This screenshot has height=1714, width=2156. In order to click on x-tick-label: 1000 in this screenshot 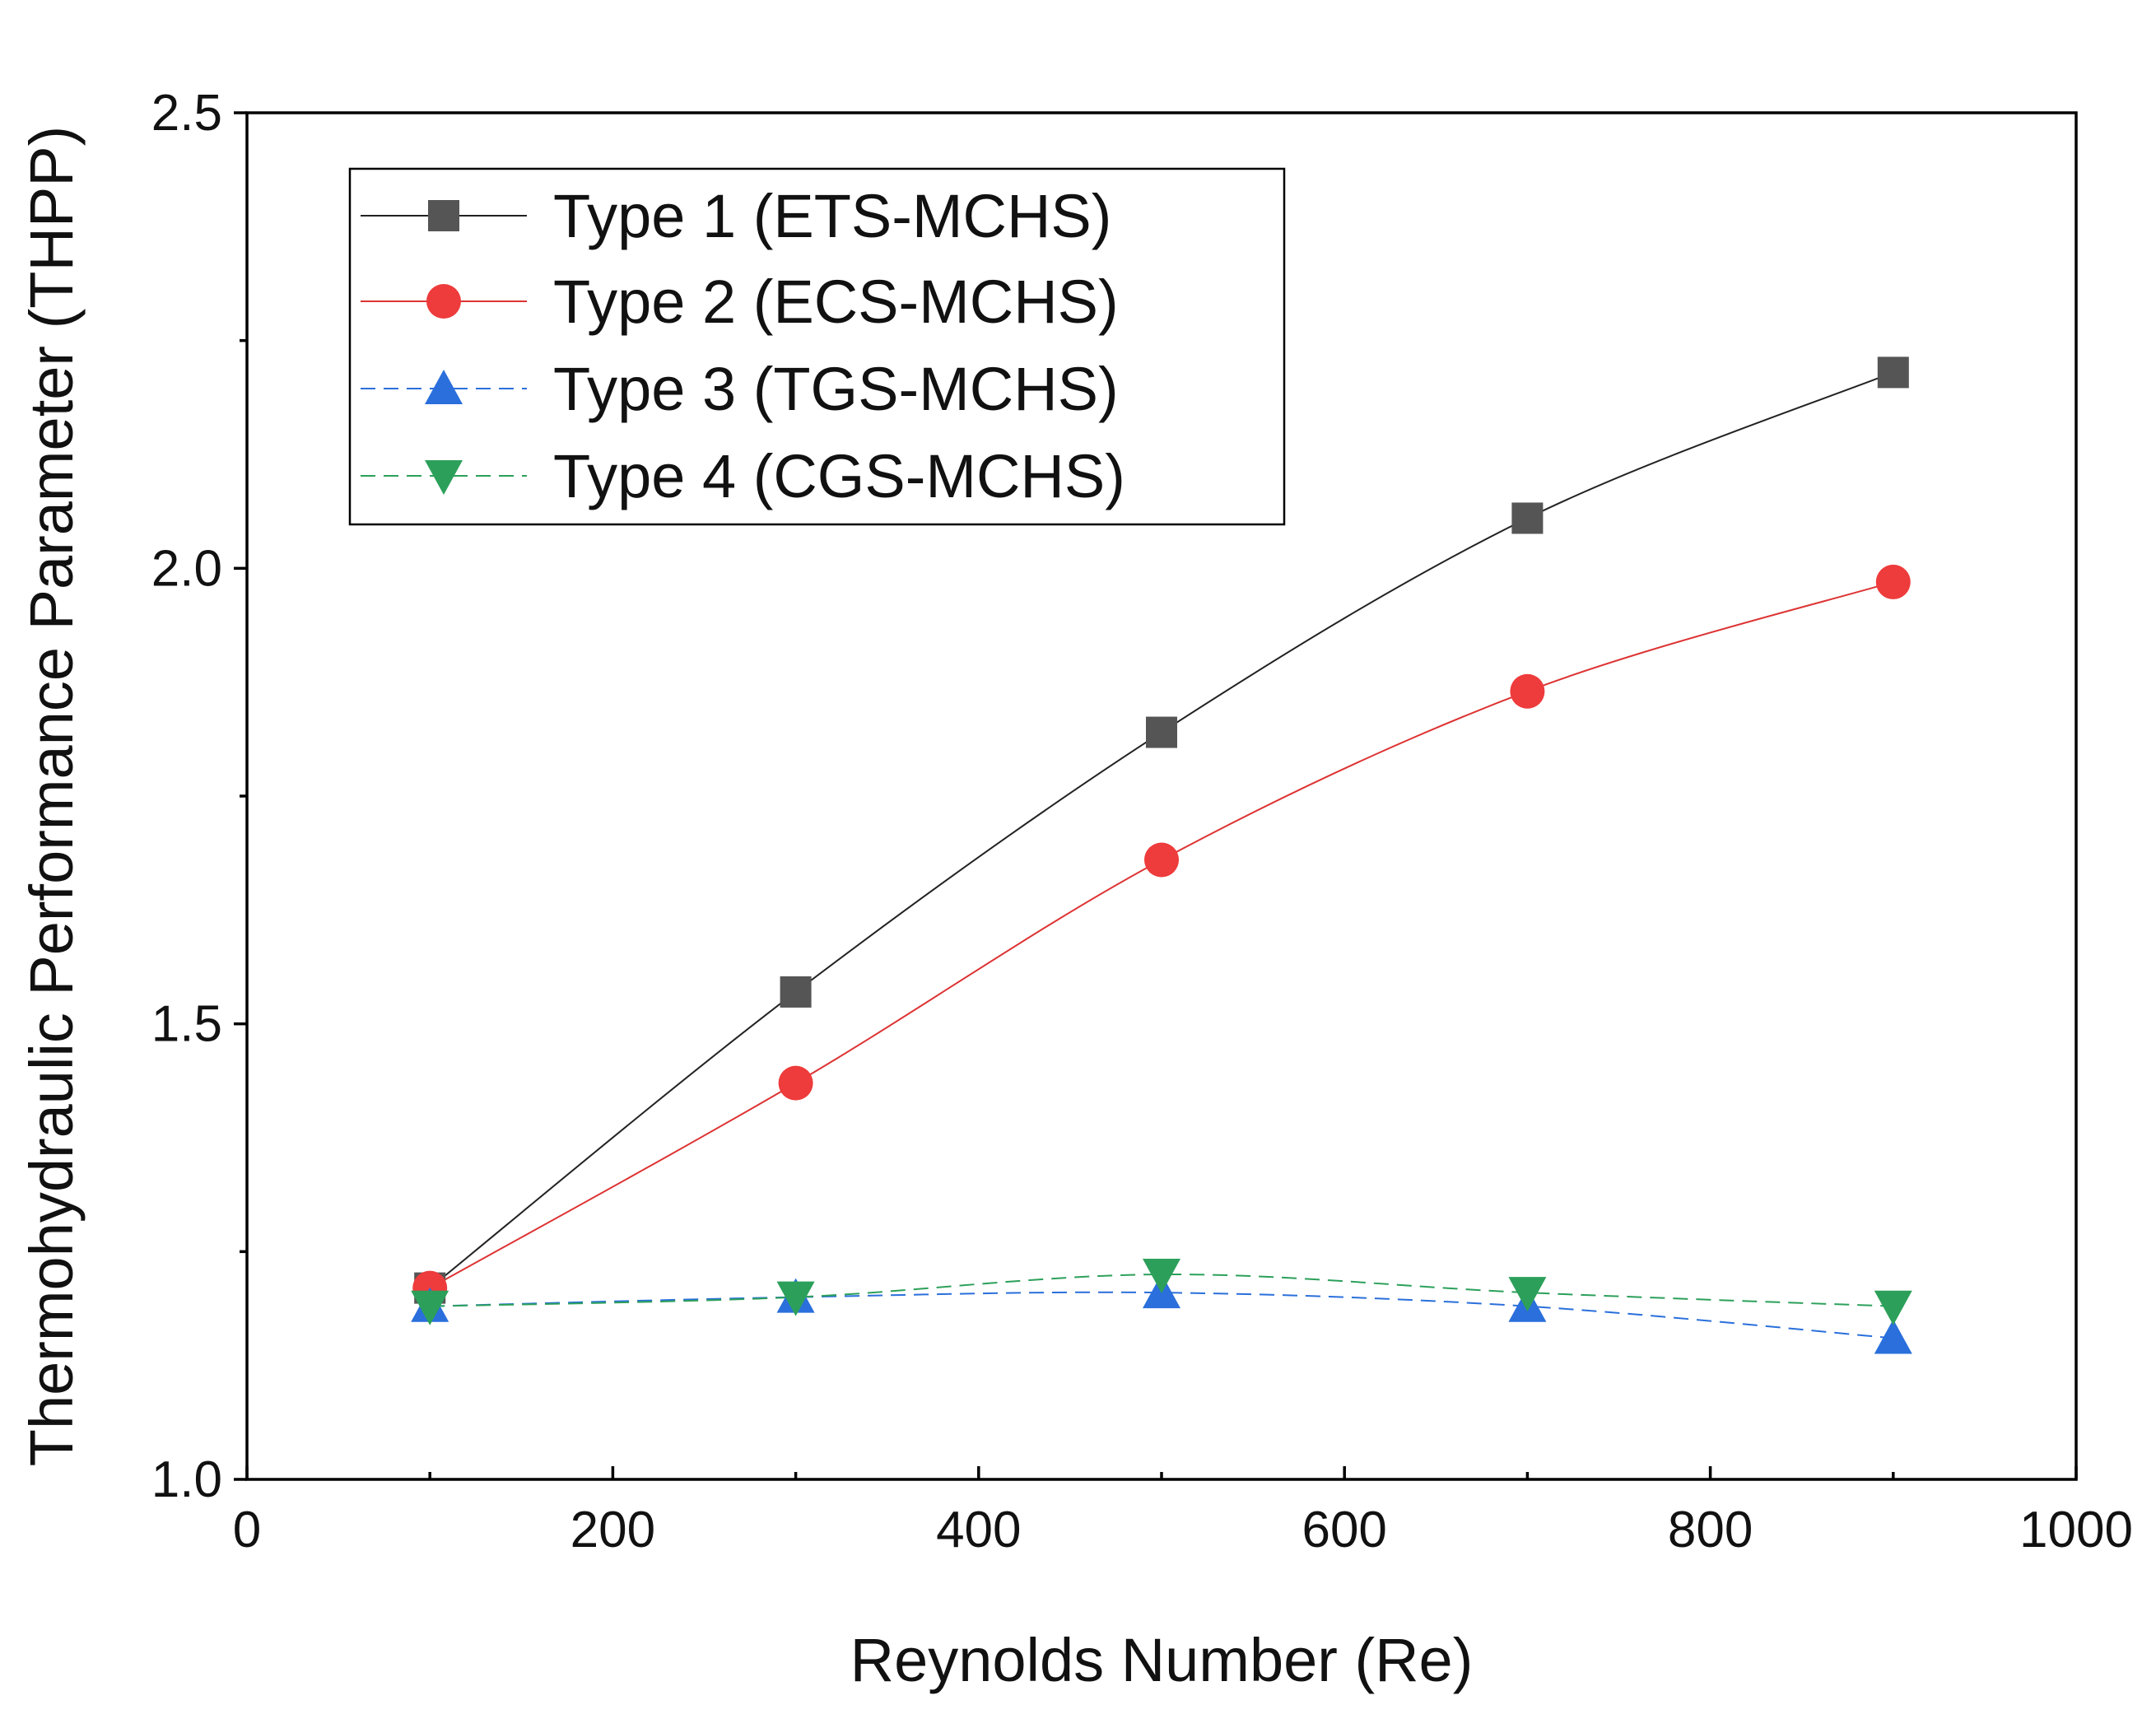, I will do `click(2076, 1530)`.